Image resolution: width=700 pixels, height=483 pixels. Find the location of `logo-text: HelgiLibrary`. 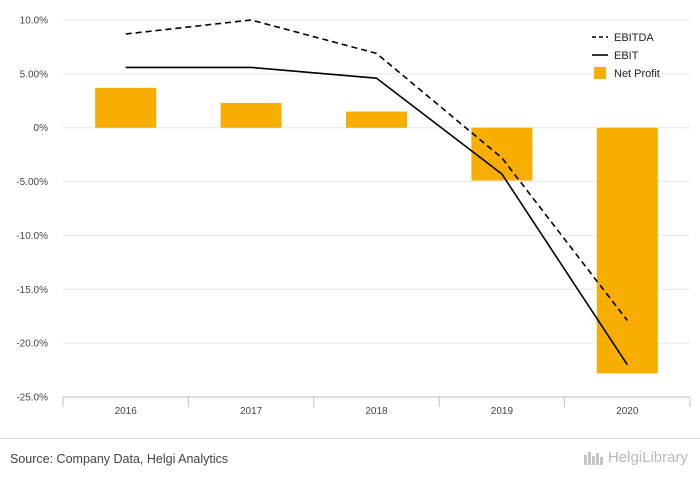

logo-text: HelgiLibrary is located at coordinates (647, 457).